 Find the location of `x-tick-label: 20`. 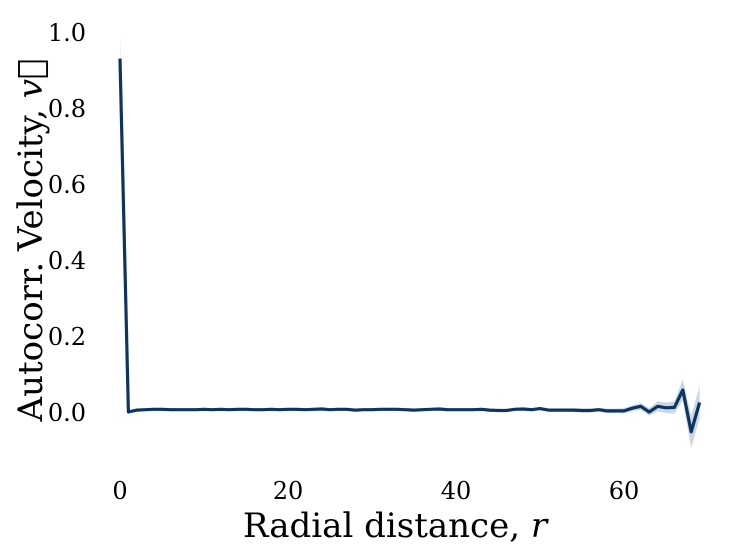

x-tick-label: 20 is located at coordinates (288, 491).